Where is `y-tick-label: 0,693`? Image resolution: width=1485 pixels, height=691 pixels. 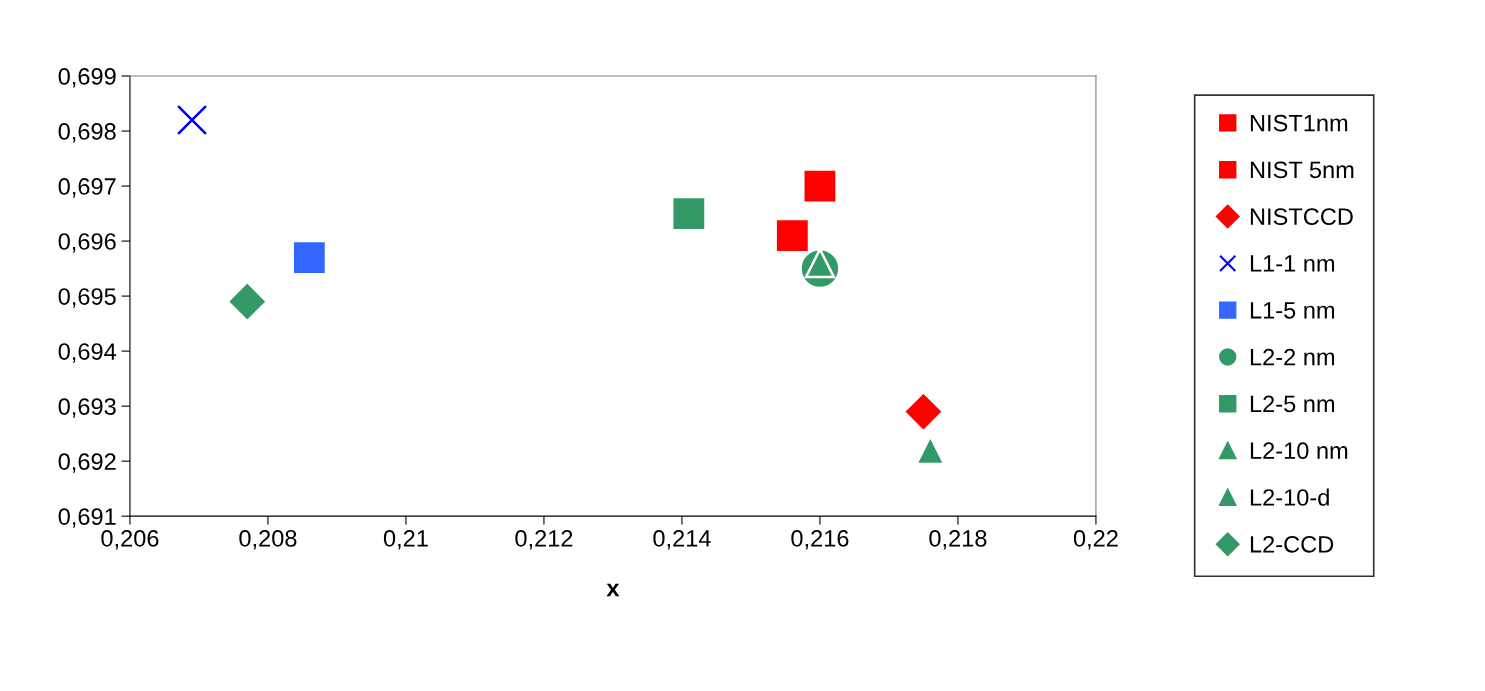
y-tick-label: 0,693 is located at coordinates (87, 408).